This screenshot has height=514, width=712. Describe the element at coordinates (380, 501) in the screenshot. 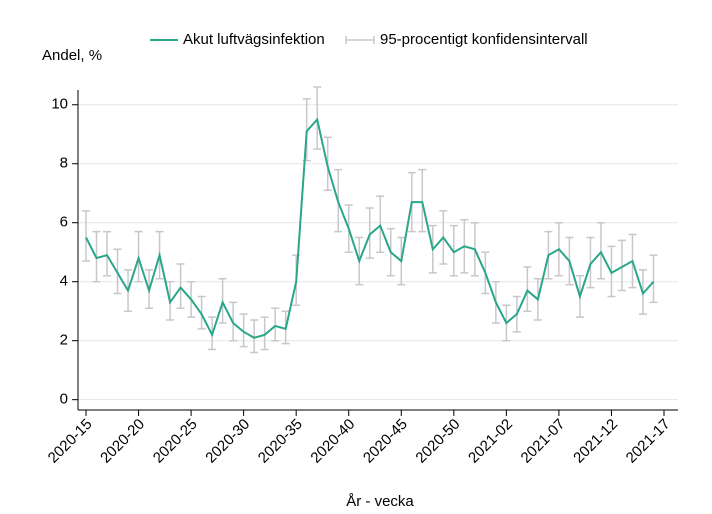

I see `x-axis-label: År - vecka` at that location.